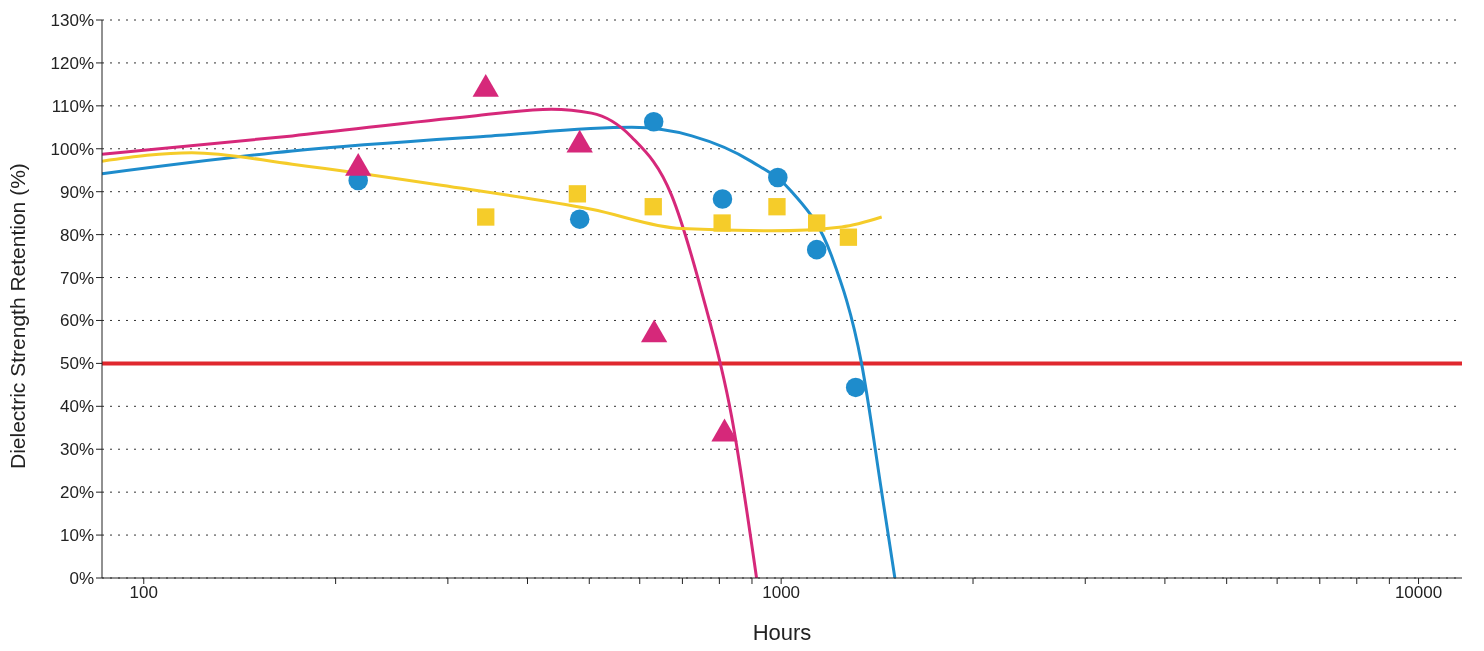  I want to click on y-tick-label: 0%, so click(81, 579).